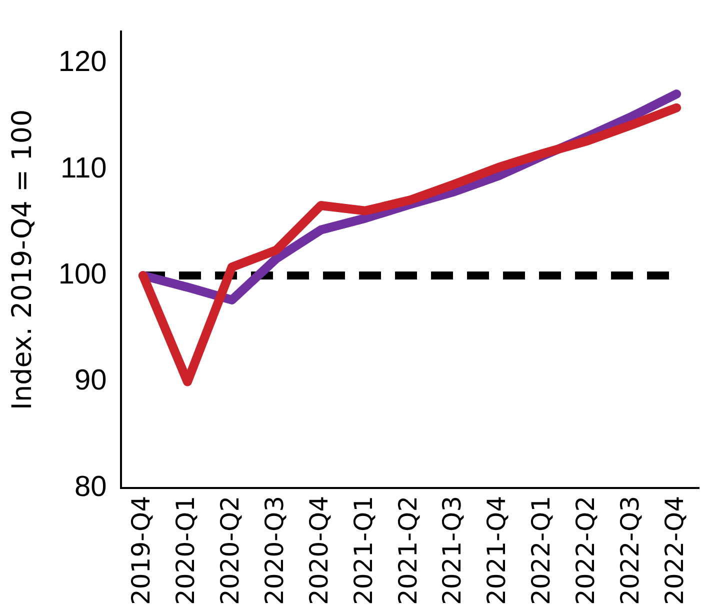 This screenshot has height=615, width=715. Describe the element at coordinates (82, 62) in the screenshot. I see `y-tick-label: 120` at that location.